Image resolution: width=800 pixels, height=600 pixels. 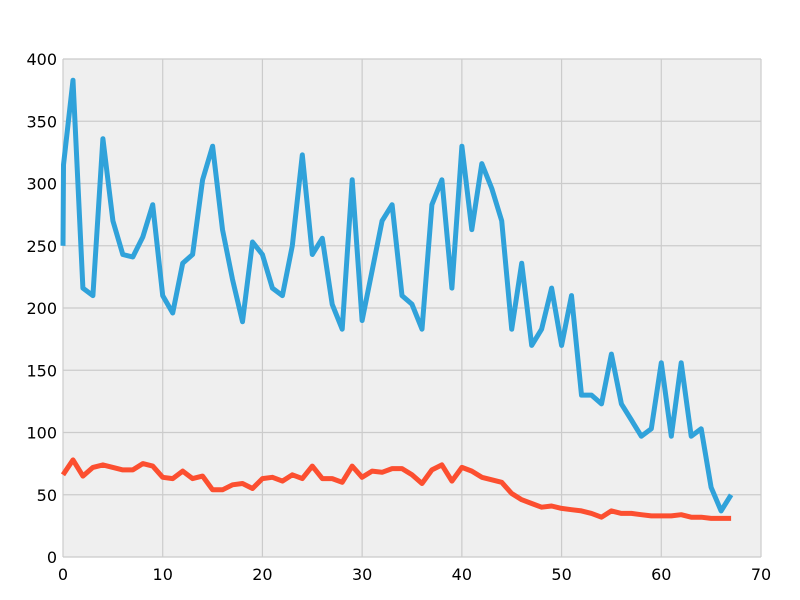 I want to click on y-tick-label: 350, so click(x=41, y=121).